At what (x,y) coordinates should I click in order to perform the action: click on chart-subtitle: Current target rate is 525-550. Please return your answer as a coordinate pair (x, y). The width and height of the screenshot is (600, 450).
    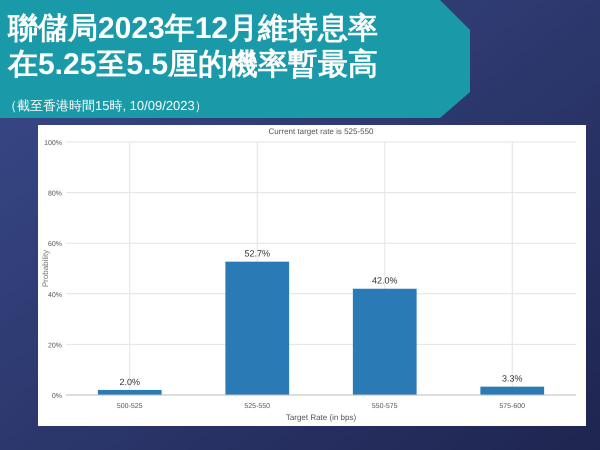
    Looking at the image, I should click on (321, 131).